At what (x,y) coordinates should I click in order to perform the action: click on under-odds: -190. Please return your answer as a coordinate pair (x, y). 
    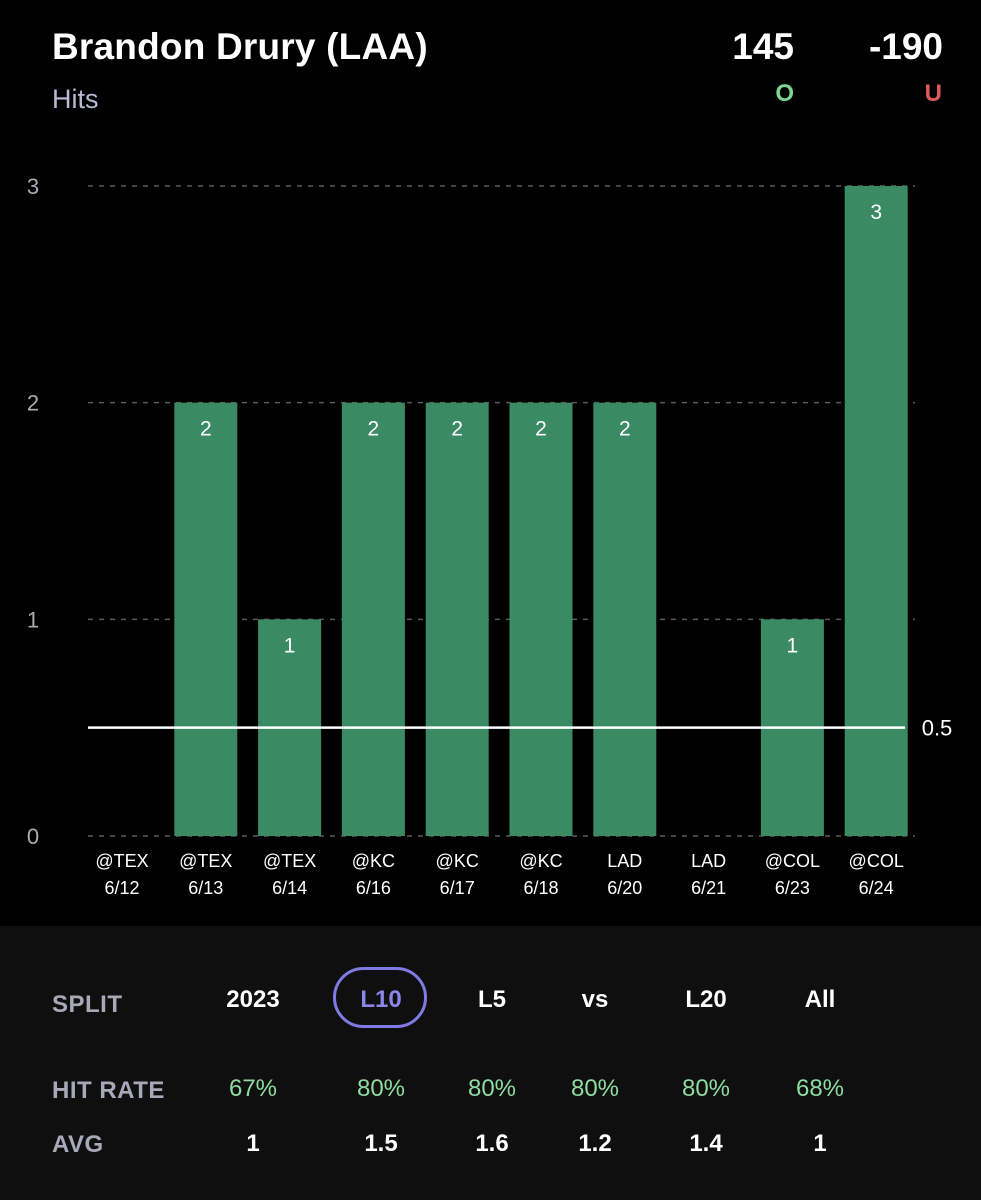
    Looking at the image, I should click on (905, 46).